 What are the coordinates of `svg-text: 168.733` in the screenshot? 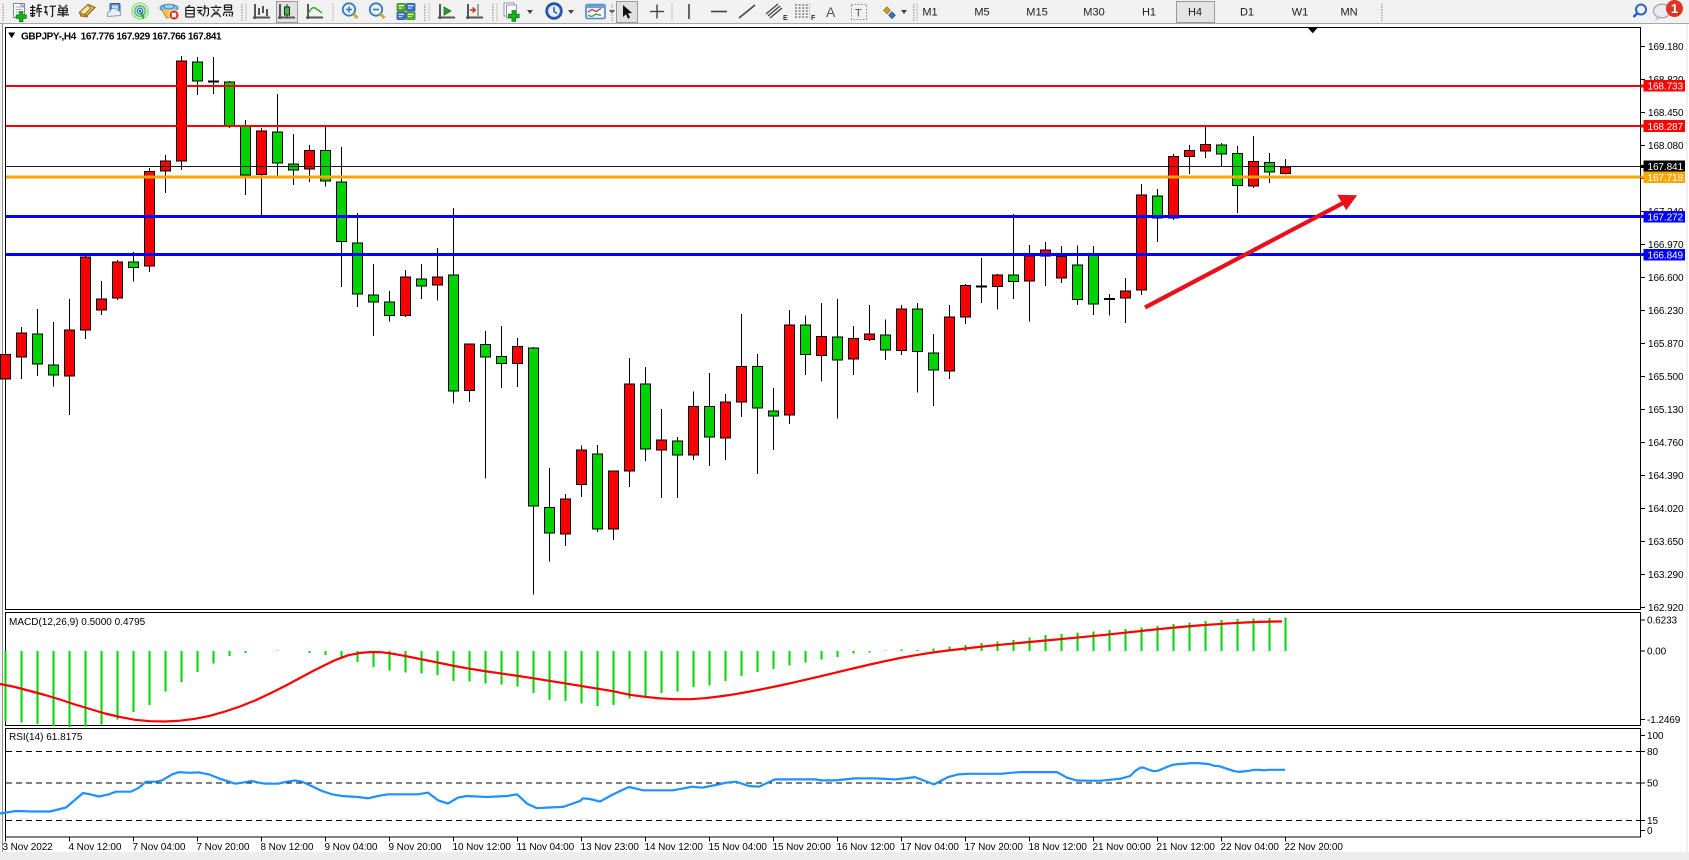 It's located at (1666, 87).